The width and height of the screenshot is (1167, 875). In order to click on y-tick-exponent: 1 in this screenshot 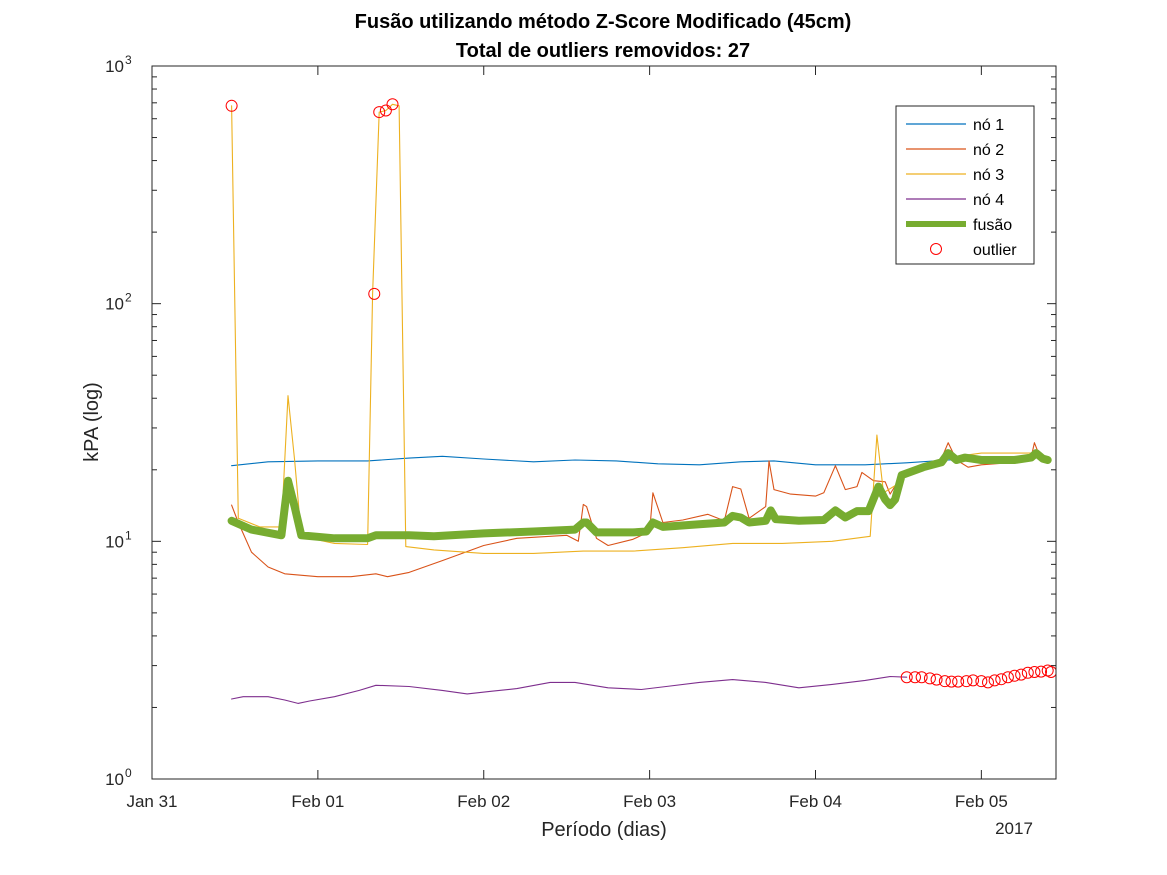, I will do `click(128, 535)`.